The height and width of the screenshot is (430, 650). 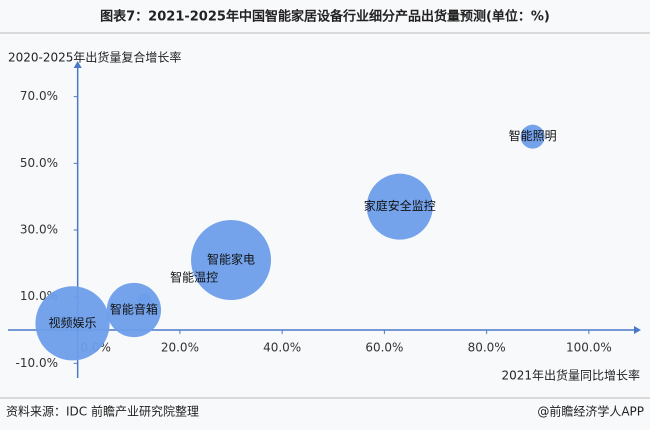 I want to click on x-tick-label: 80.0%, so click(x=487, y=348).